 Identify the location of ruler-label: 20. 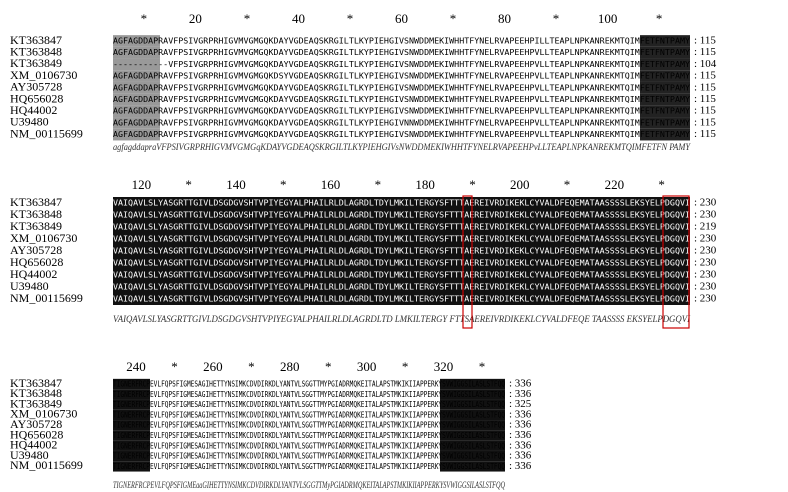
(195, 18).